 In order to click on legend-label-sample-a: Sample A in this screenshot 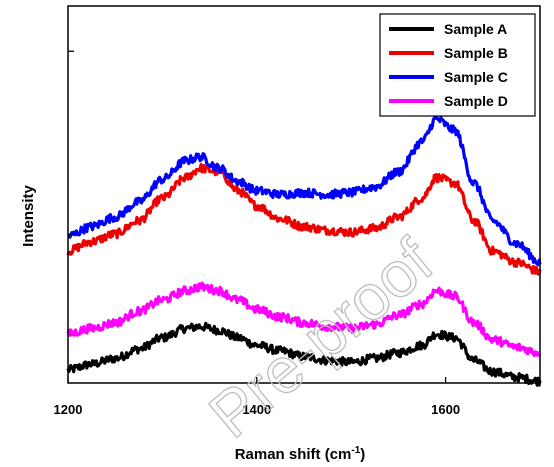, I will do `click(475, 29)`.